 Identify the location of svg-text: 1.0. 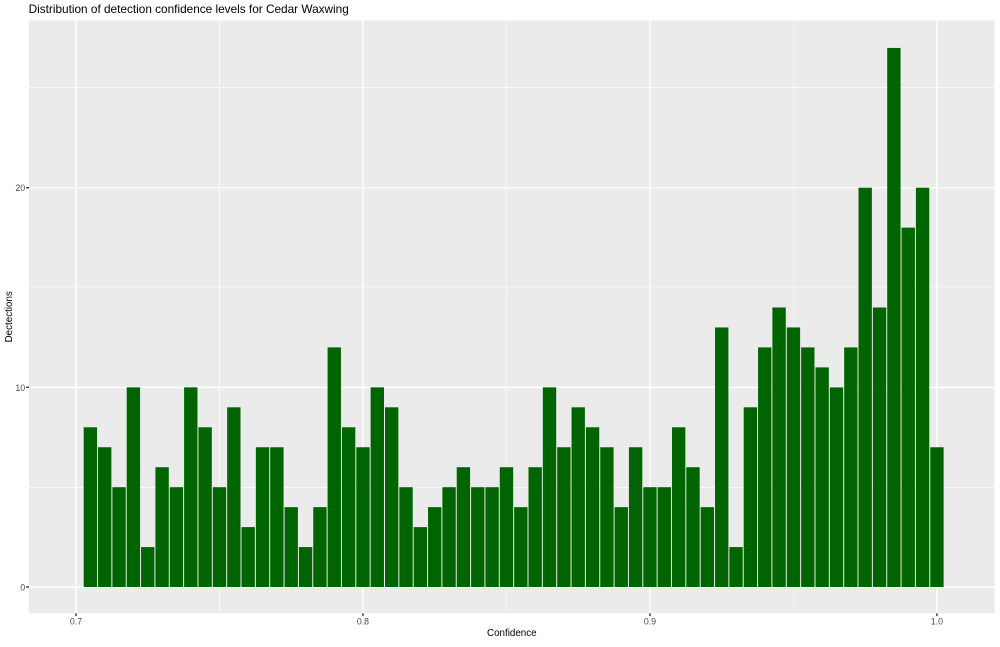
(937, 622).